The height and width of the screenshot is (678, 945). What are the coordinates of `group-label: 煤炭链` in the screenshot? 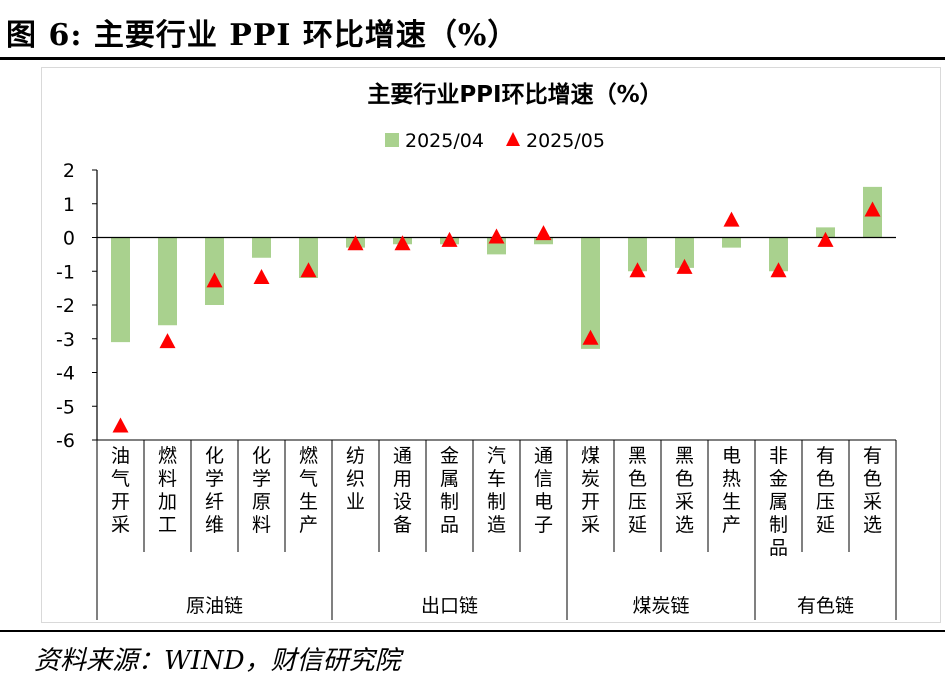 It's located at (660, 606).